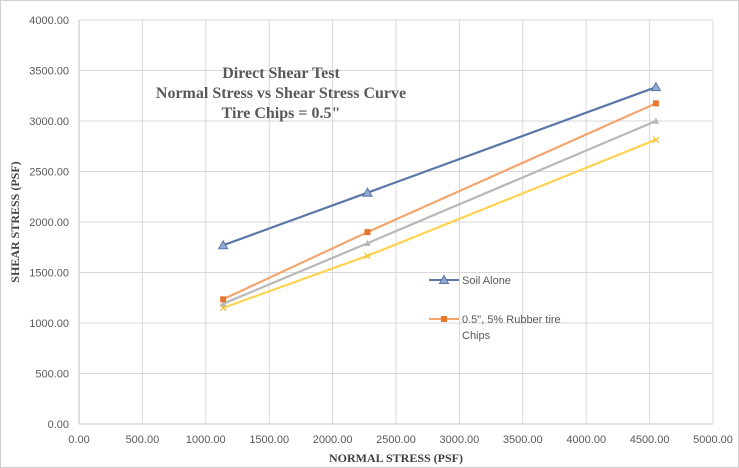 This screenshot has width=739, height=468. I want to click on x-axis-title: NORMAL STRESS (PSF), so click(396, 458).